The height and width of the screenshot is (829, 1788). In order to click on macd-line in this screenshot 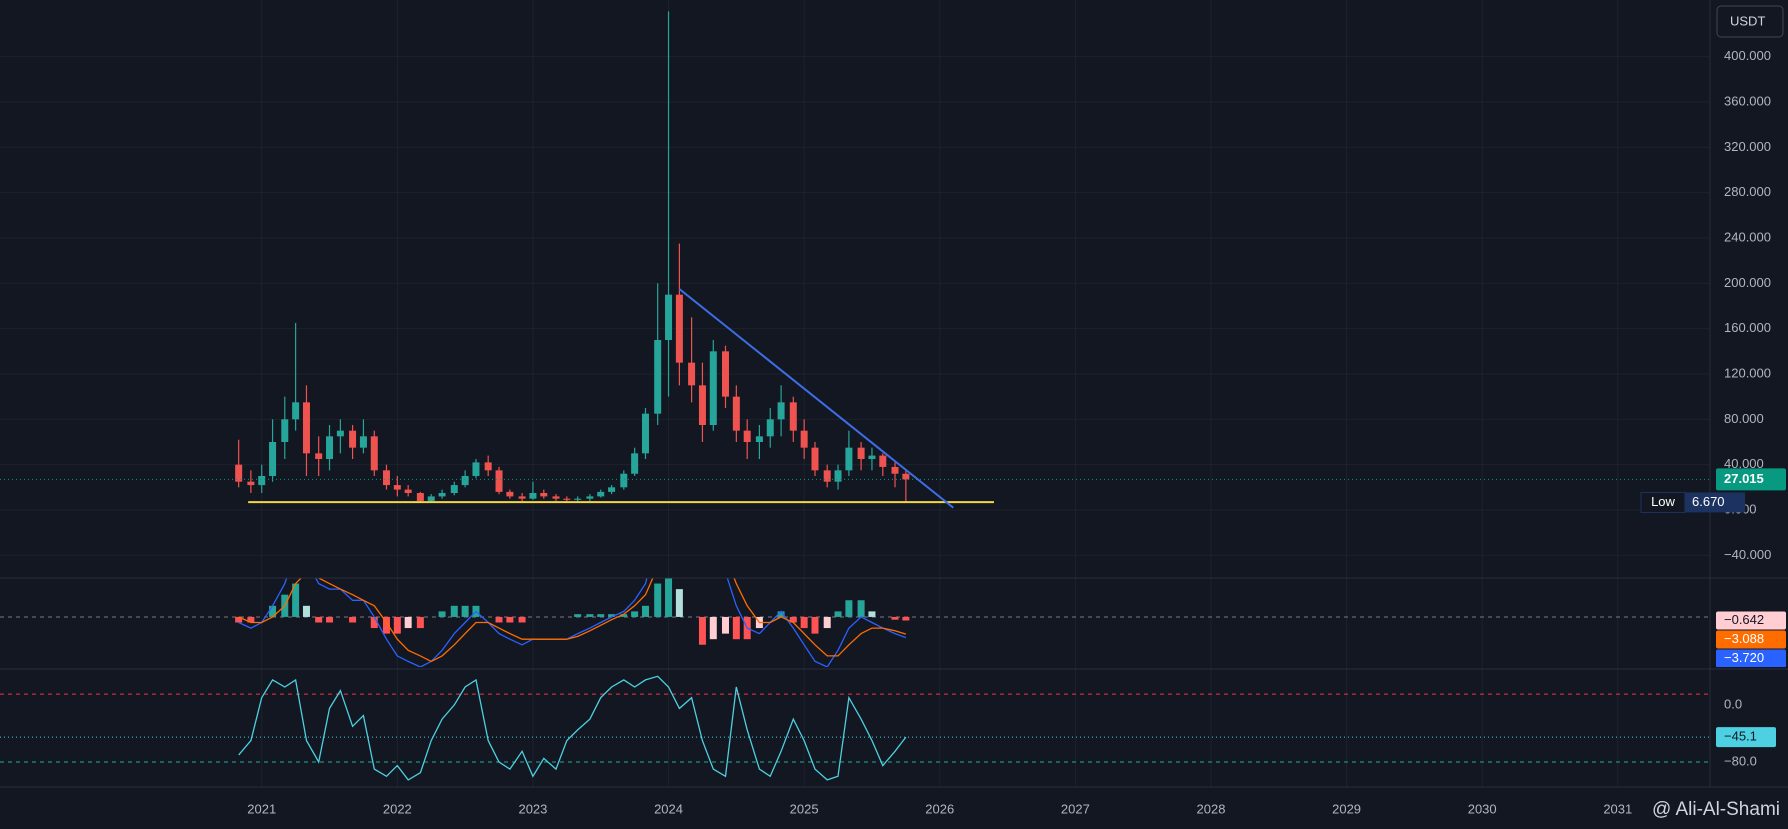, I will do `click(572, 622)`.